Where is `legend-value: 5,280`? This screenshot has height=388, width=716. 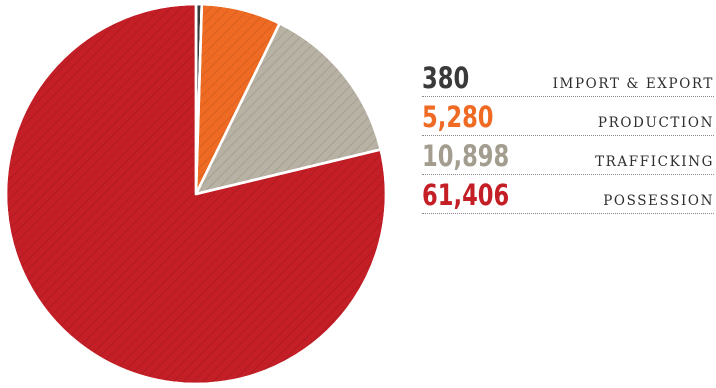 legend-value: 5,280 is located at coordinates (458, 117).